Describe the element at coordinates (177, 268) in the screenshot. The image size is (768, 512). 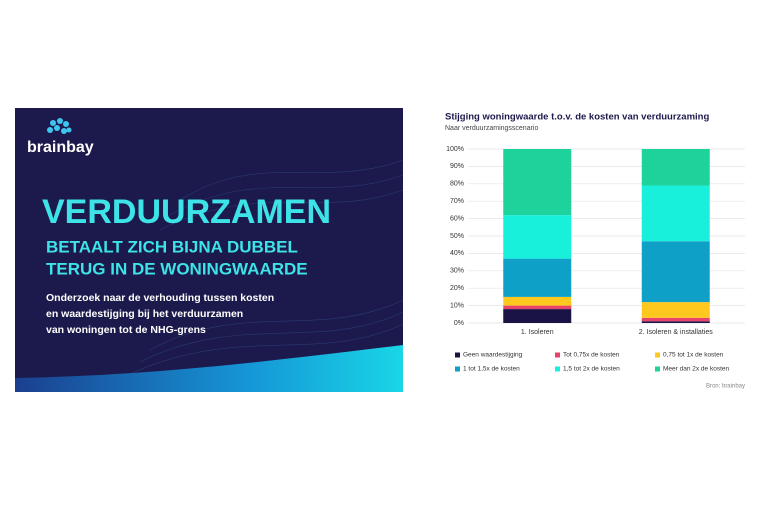
I see `subheadline: TERUG IN DE WONINGWAARDE` at that location.